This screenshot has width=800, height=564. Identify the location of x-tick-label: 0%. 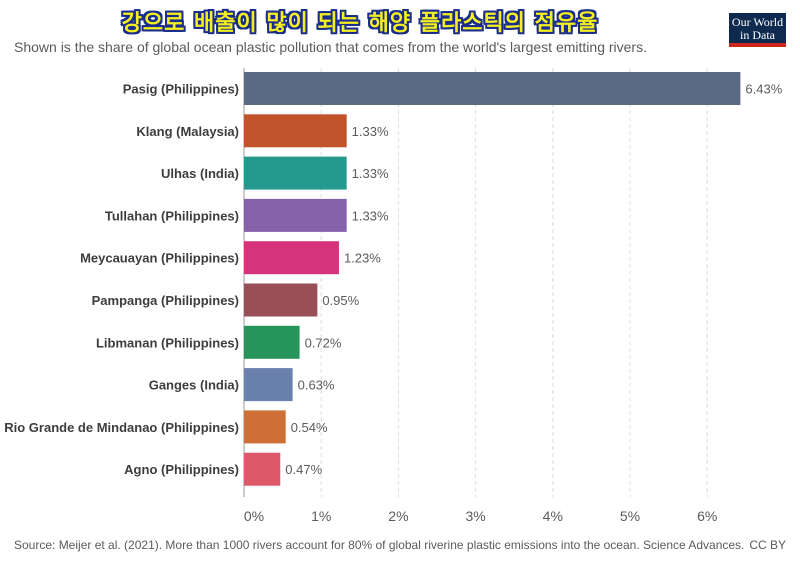
(254, 516).